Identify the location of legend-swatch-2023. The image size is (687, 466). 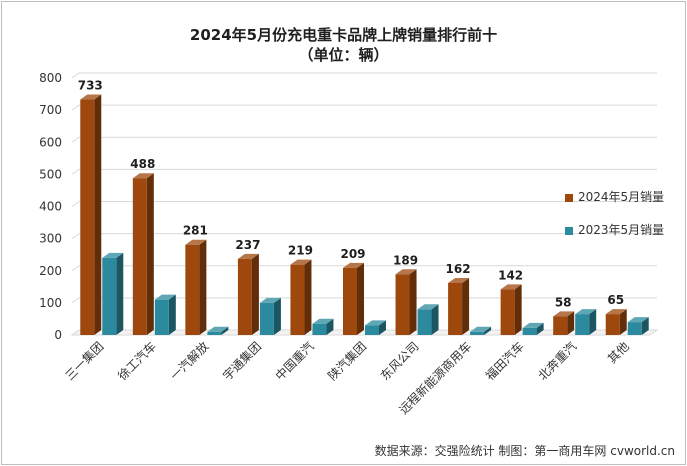
(569, 230).